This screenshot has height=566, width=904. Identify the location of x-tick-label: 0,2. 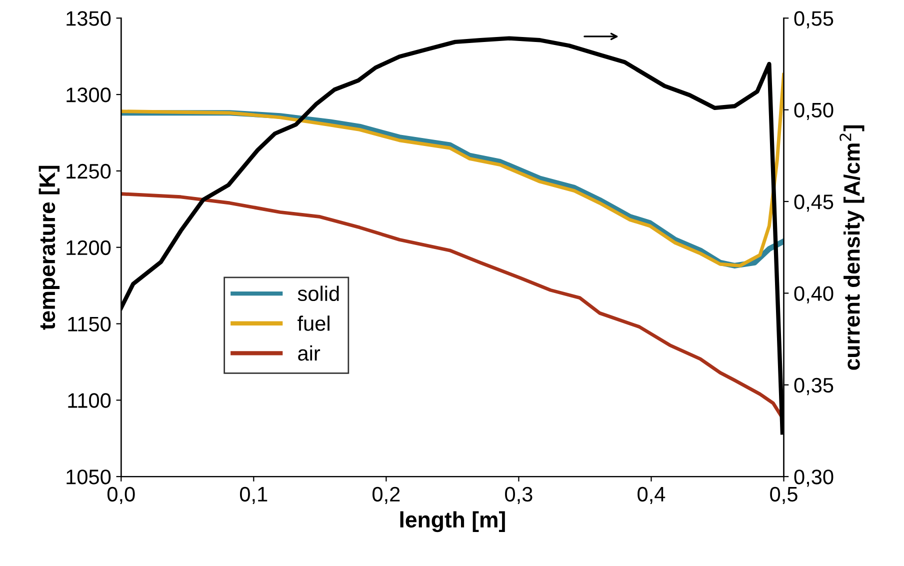
(386, 495).